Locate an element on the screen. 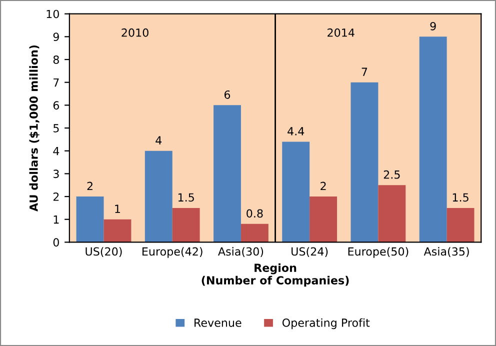 The height and width of the screenshot is (346, 496). y-tick-label: 8 is located at coordinates (56, 59).